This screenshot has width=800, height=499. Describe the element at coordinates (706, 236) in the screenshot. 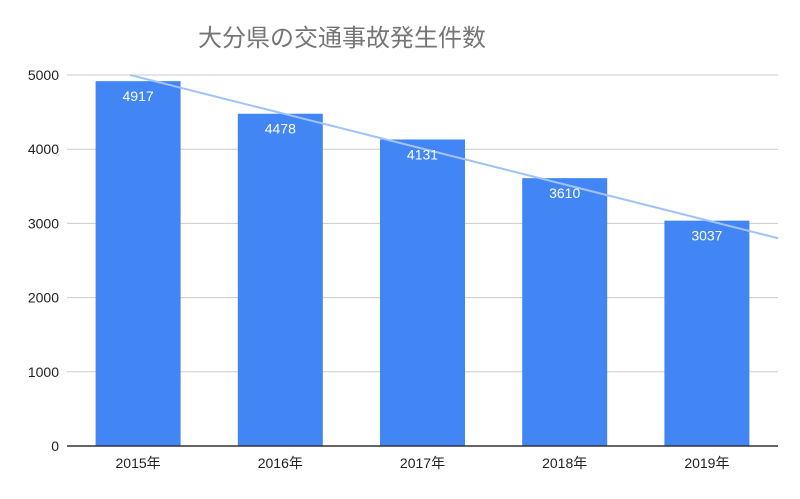

I see `data-label: 3037` at that location.